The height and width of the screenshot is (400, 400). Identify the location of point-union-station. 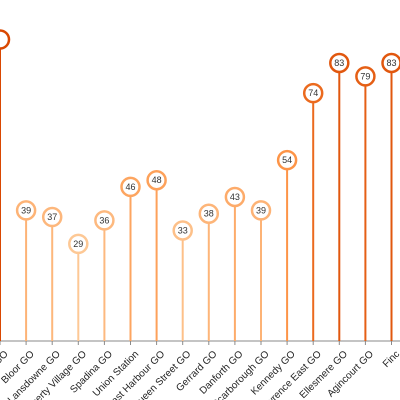
(130, 187).